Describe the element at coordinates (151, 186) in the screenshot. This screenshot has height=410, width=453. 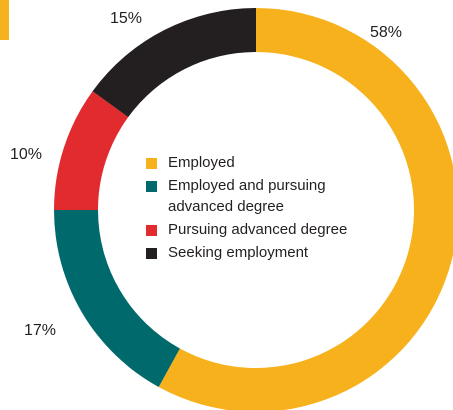
I see `legend-swatch-employed-and-pursuing` at that location.